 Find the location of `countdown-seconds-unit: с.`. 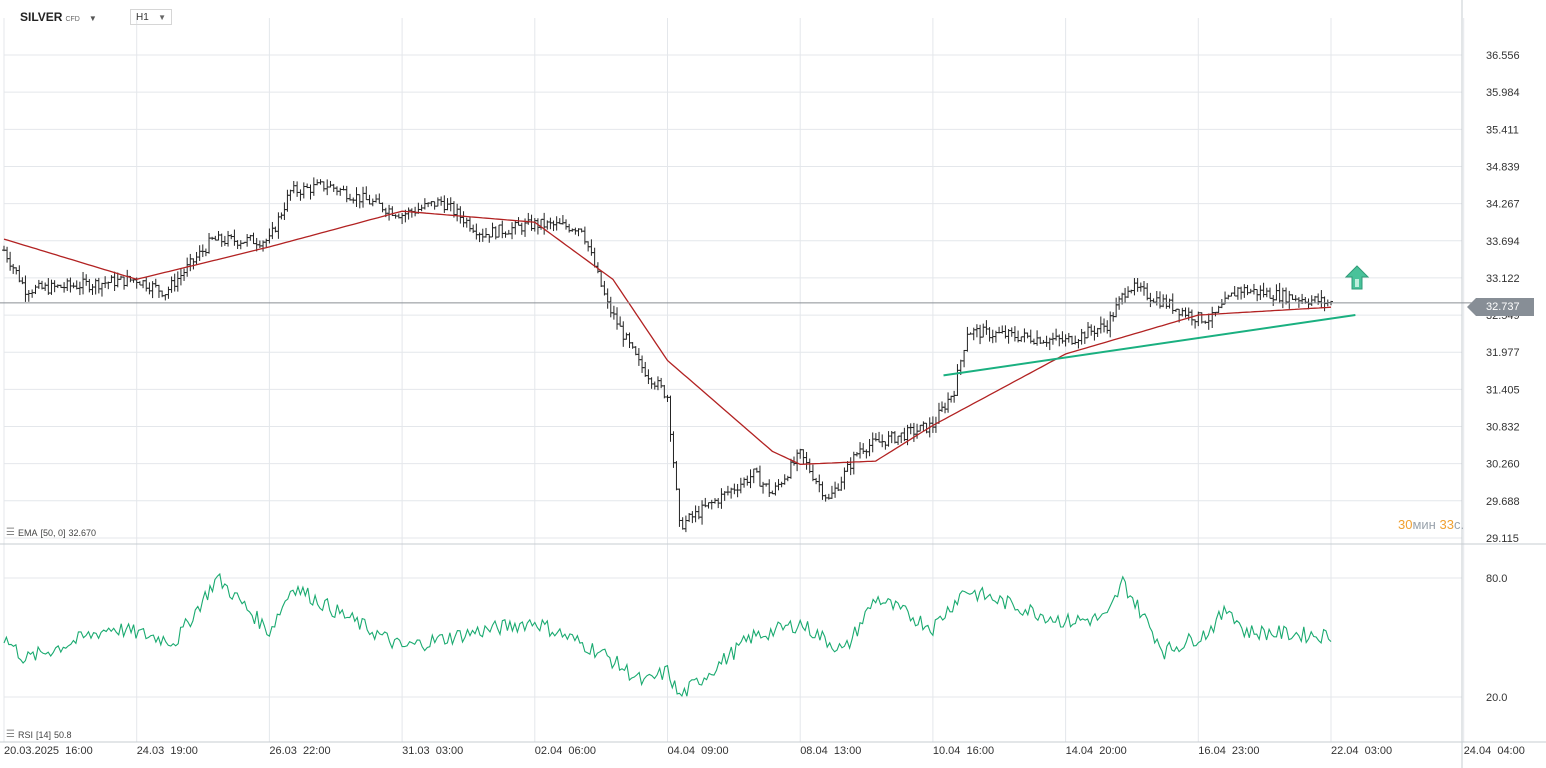

countdown-seconds-unit: с. is located at coordinates (1459, 524).